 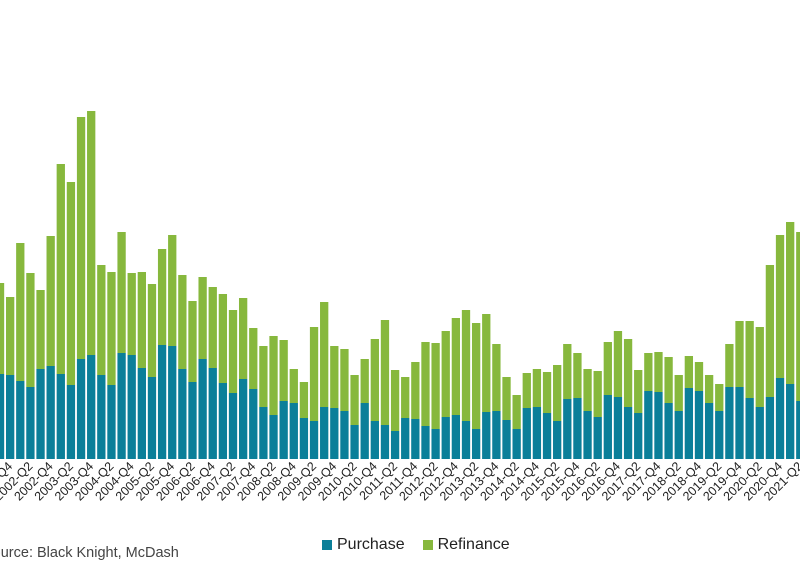 What do you see at coordinates (304, 400) in the screenshot?
I see `bar-refinance-2009-Q1` at bounding box center [304, 400].